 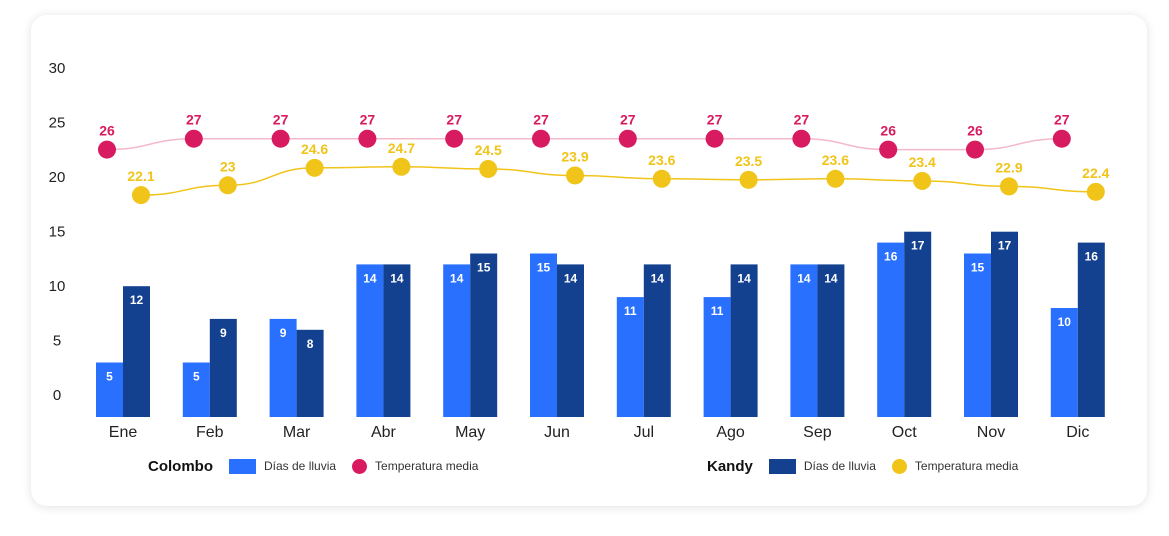 What do you see at coordinates (488, 168) in the screenshot?
I see `point-kandy-may` at bounding box center [488, 168].